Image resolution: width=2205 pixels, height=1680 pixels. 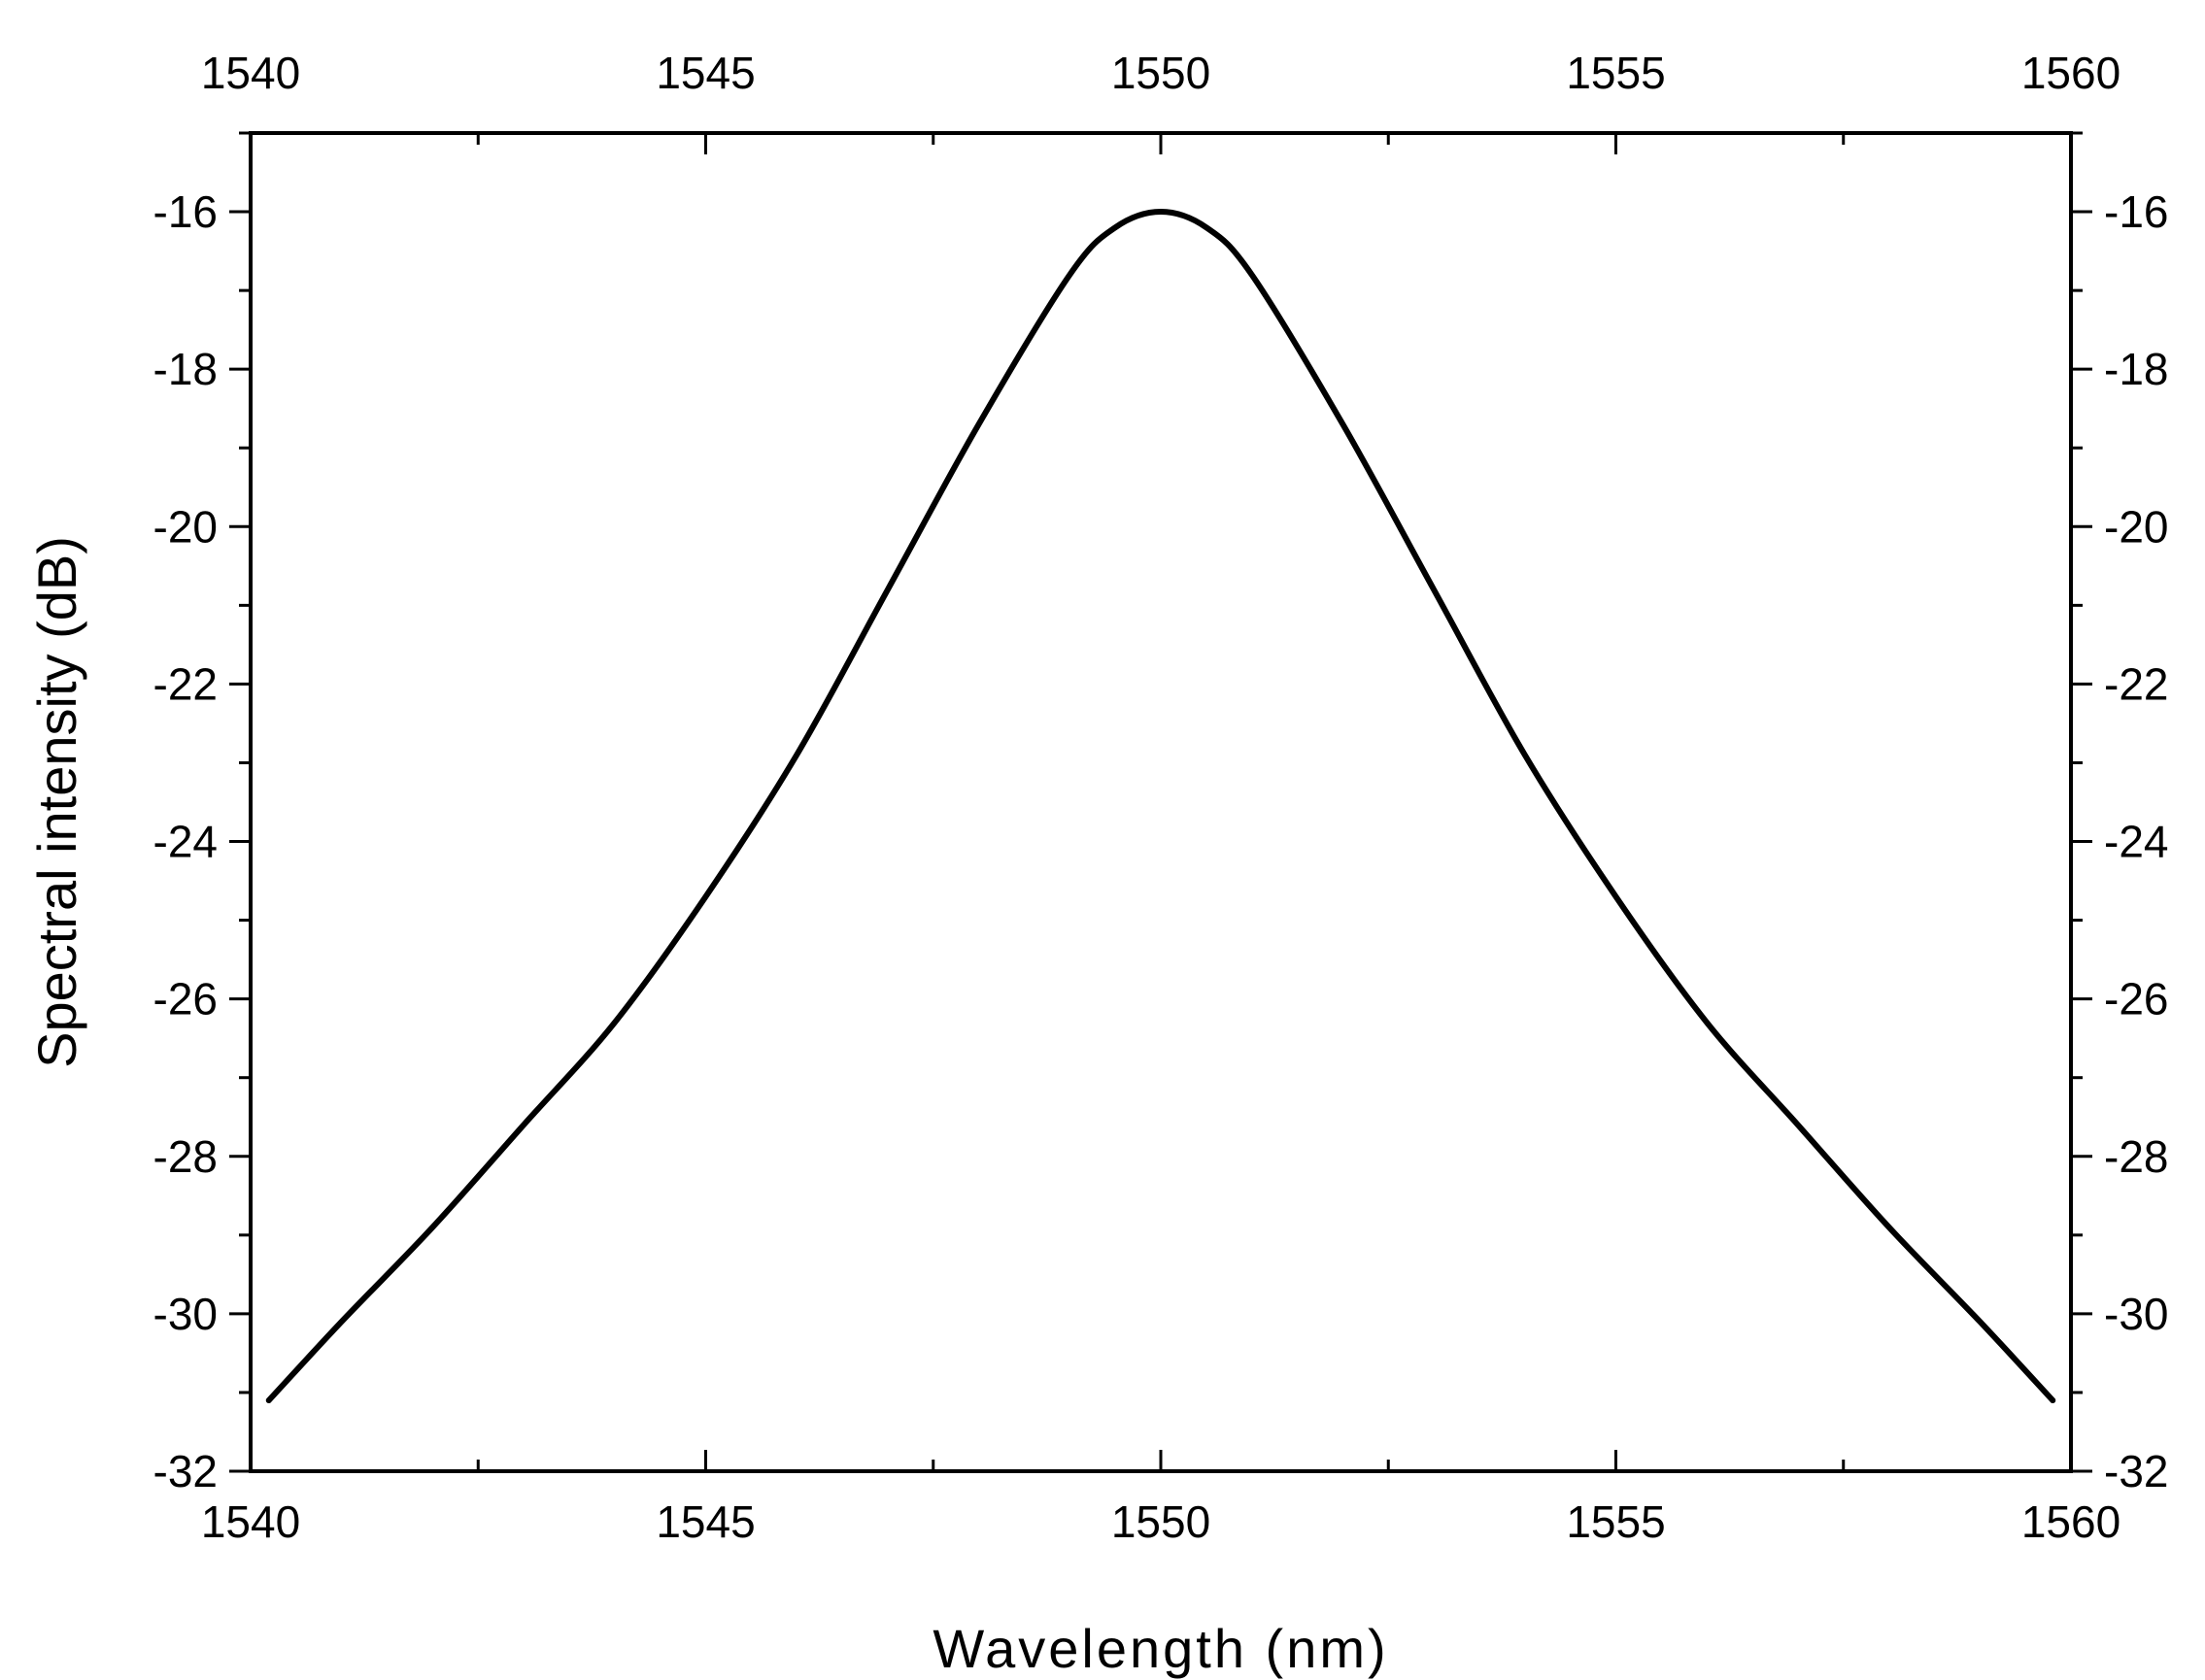 What do you see at coordinates (2136, 683) in the screenshot?
I see `y-tick-label-right: -22` at bounding box center [2136, 683].